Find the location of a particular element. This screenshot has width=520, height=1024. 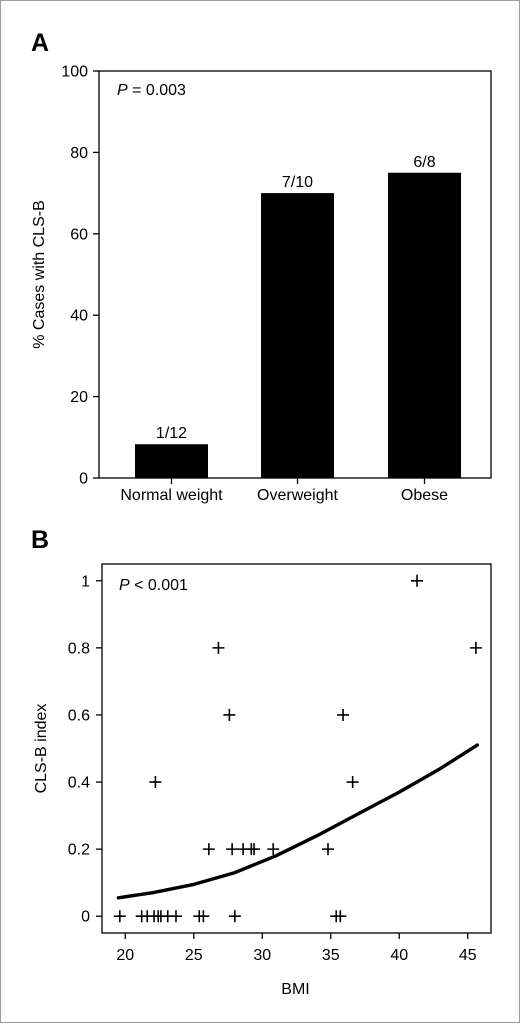

fit-curve is located at coordinates (297, 821).